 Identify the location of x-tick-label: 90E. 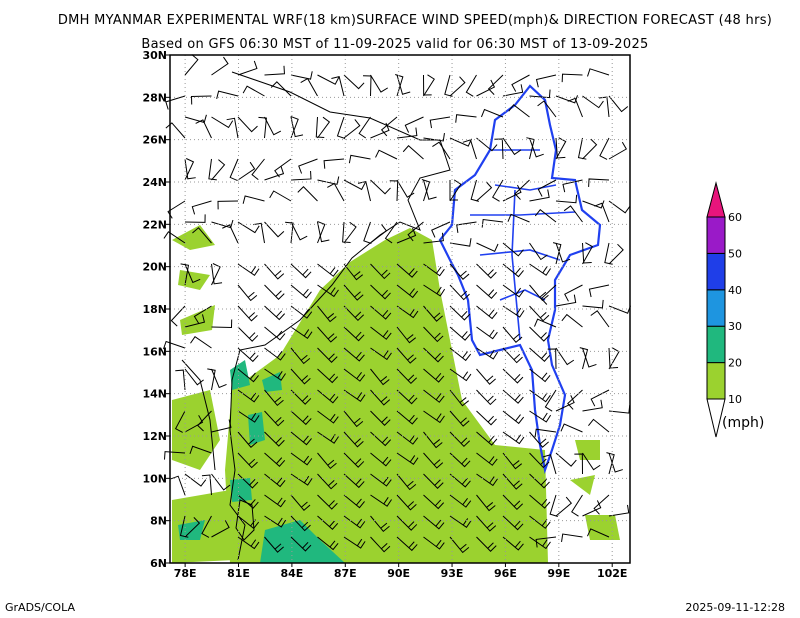
(398, 573).